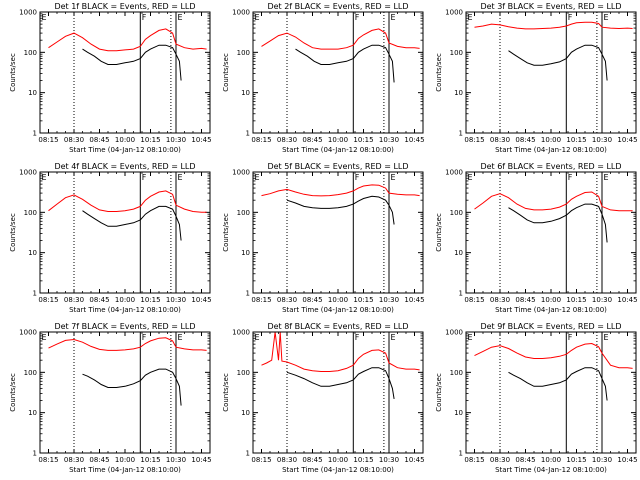 This screenshot has height=480, width=640. Describe the element at coordinates (337, 166) in the screenshot. I see `chart-title: Det 5f BLACK = Events, RED = LLD` at that location.